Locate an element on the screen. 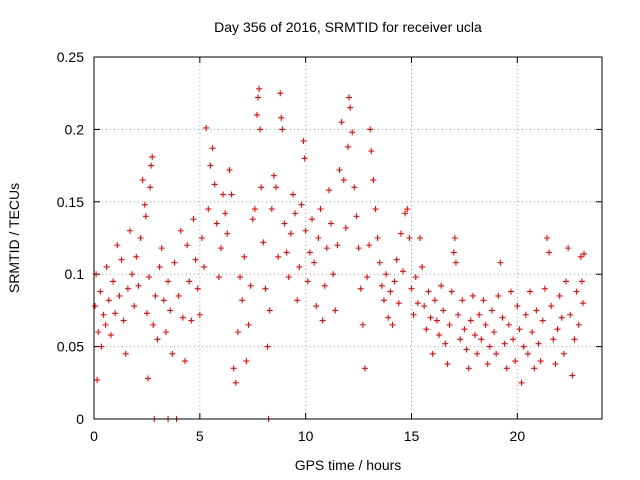 The width and height of the screenshot is (640, 480). y-tick-label: 0.1 is located at coordinates (75, 274).